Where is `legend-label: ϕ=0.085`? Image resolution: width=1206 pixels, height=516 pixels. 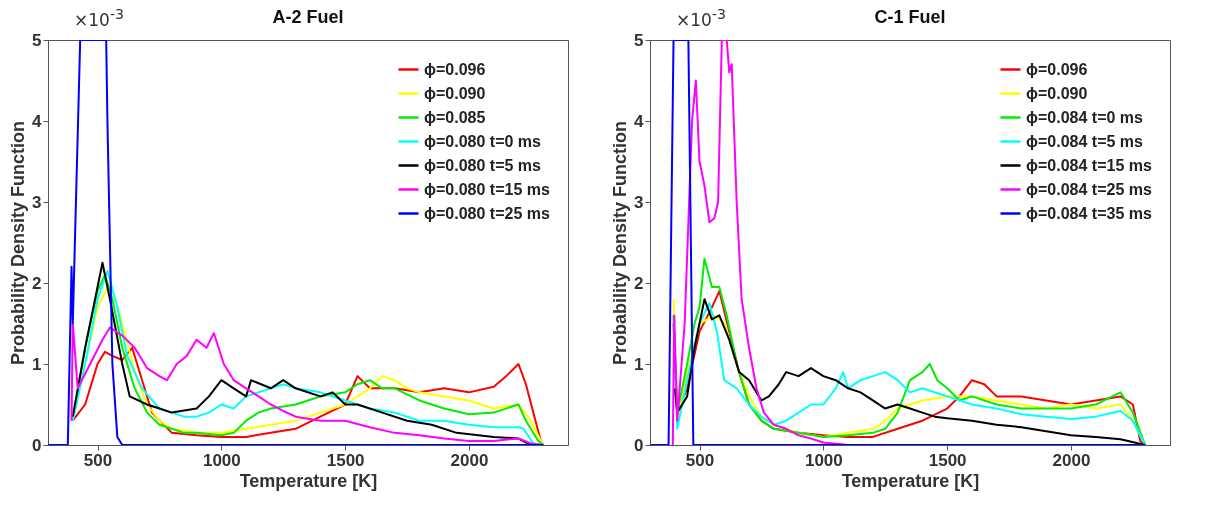 legend-label: ϕ=0.085 is located at coordinates (455, 117).